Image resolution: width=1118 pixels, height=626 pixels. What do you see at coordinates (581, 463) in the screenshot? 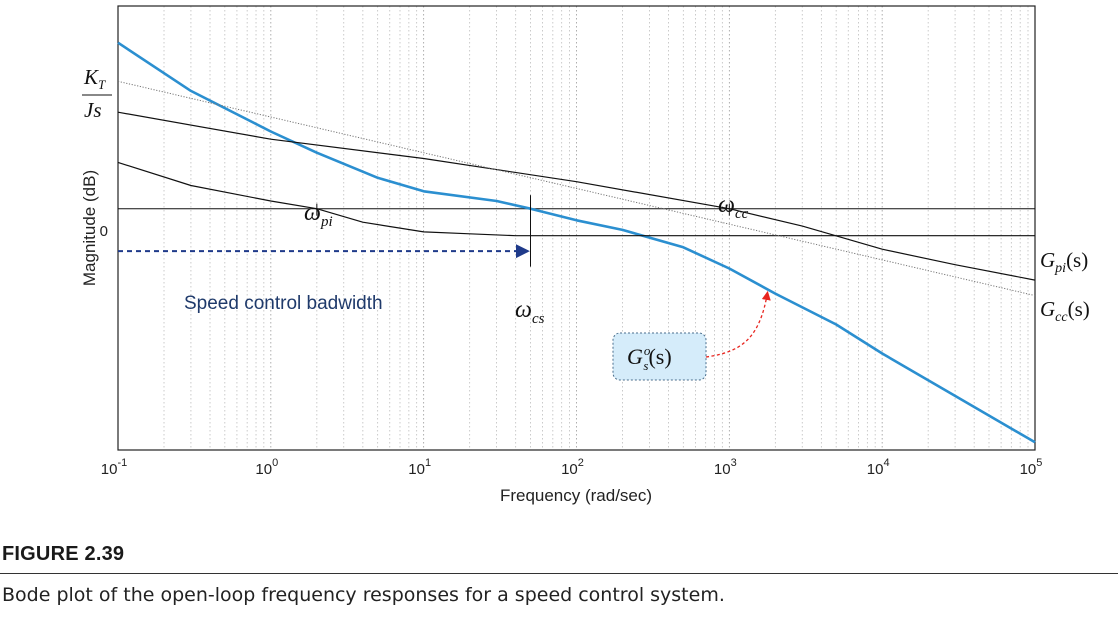
I see `x-tick-exponent: 2` at bounding box center [581, 463].